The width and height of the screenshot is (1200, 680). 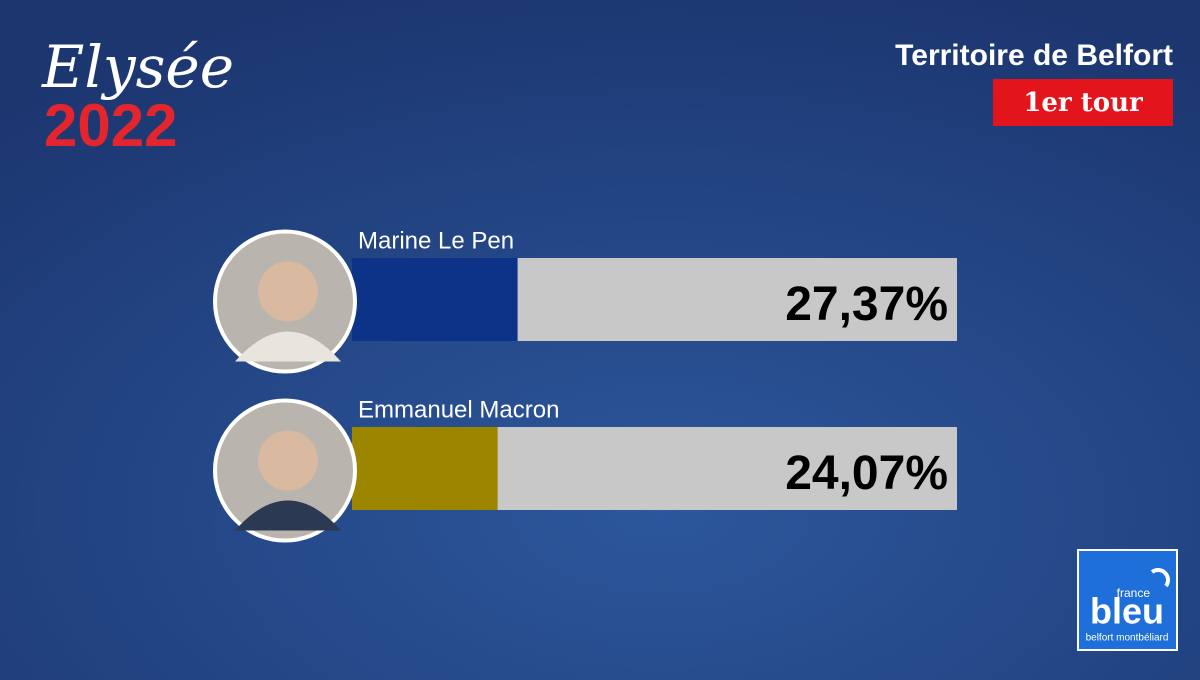 I want to click on subtitle-box, so click(x=1083, y=102).